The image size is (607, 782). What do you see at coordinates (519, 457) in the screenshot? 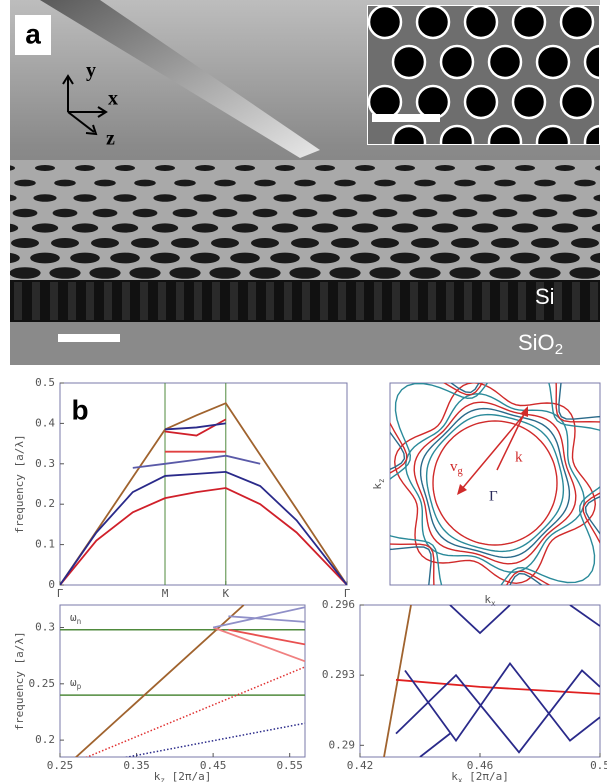
I see `annotation: k` at bounding box center [519, 457].